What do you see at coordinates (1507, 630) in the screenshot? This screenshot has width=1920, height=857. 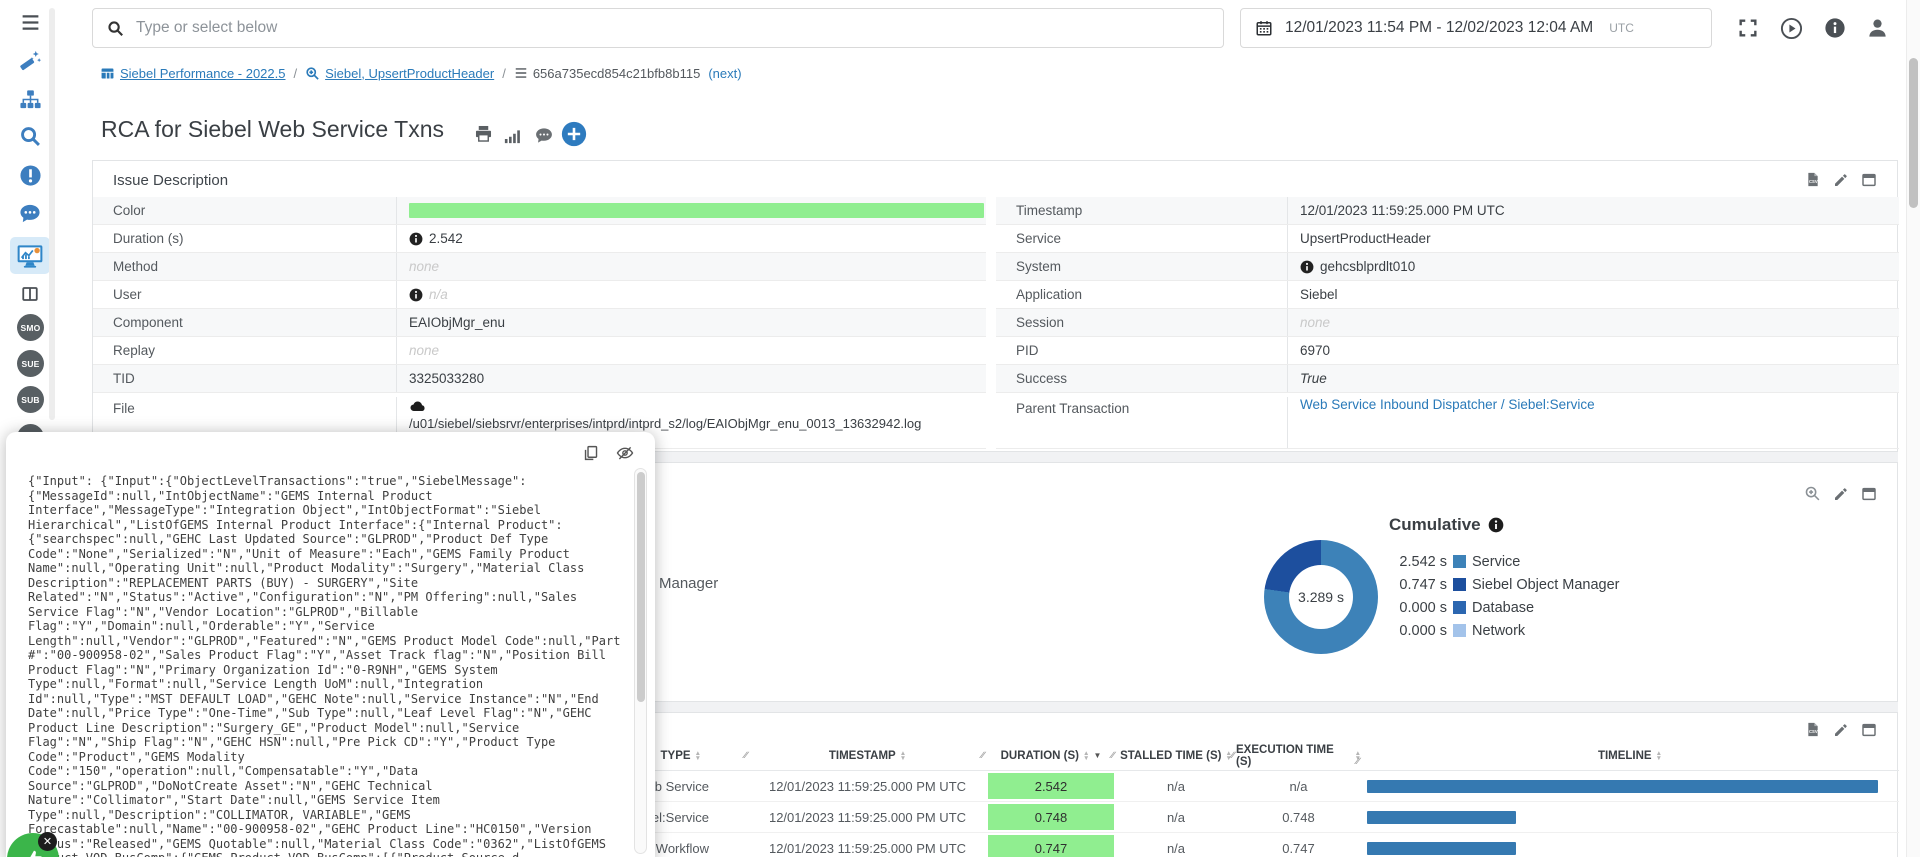 I see `legend-item-network: 0.000 s Network` at bounding box center [1507, 630].